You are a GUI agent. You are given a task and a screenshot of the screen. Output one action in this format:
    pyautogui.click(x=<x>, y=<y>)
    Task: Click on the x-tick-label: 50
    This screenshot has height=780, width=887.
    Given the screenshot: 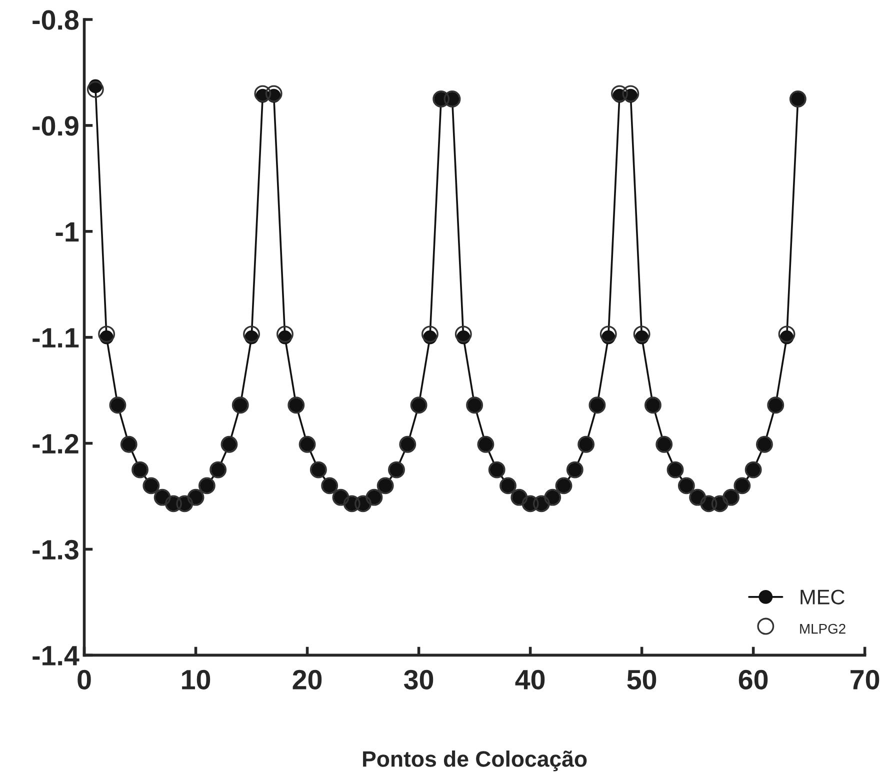 What is the action you would take?
    pyautogui.click(x=641, y=680)
    